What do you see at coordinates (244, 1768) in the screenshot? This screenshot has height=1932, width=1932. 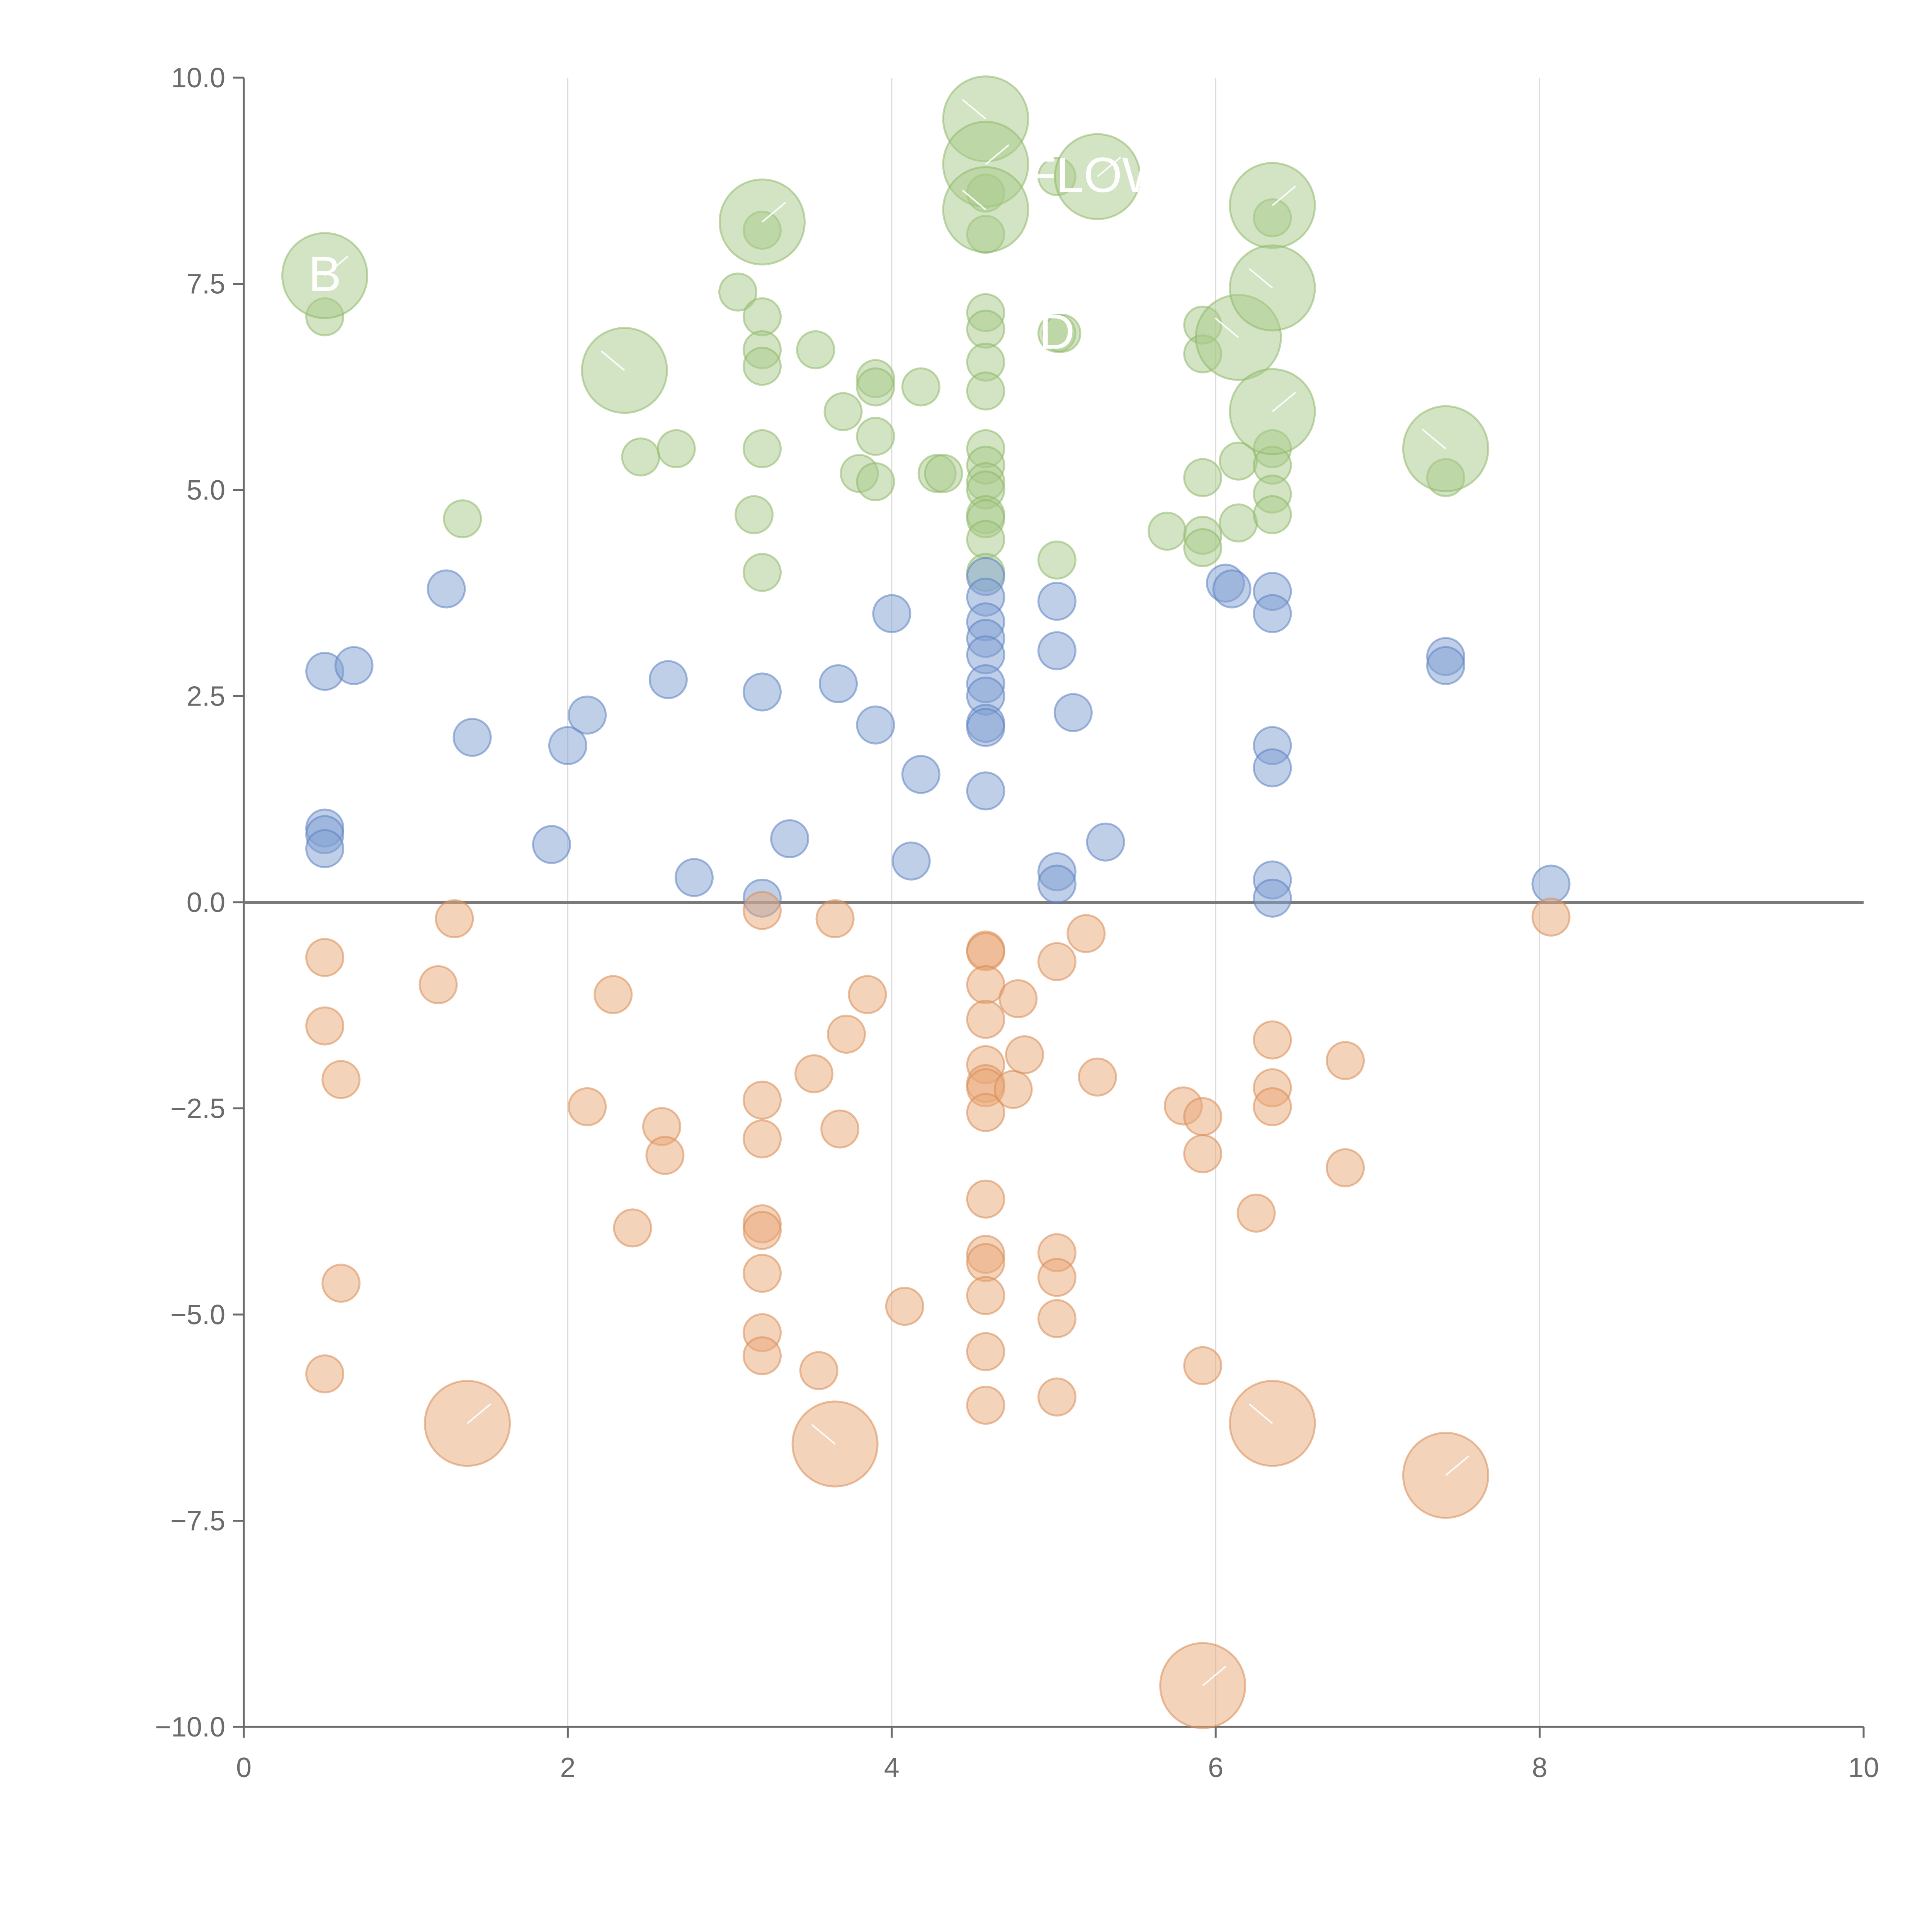 I see `x-tick-label: 0` at bounding box center [244, 1768].